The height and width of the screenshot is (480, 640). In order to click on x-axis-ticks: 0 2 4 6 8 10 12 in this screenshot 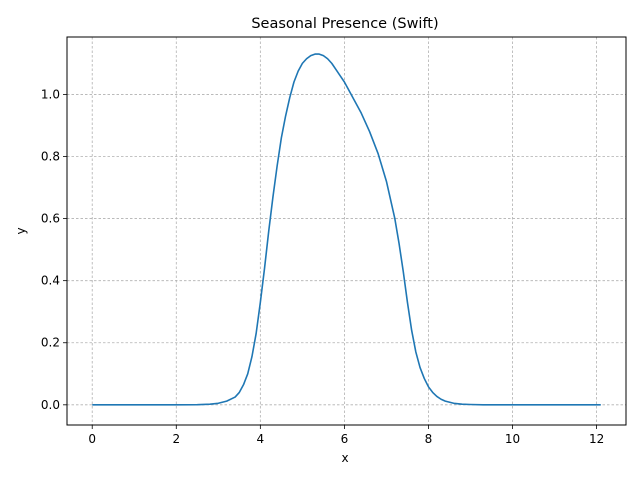, I will do `click(346, 435)`.